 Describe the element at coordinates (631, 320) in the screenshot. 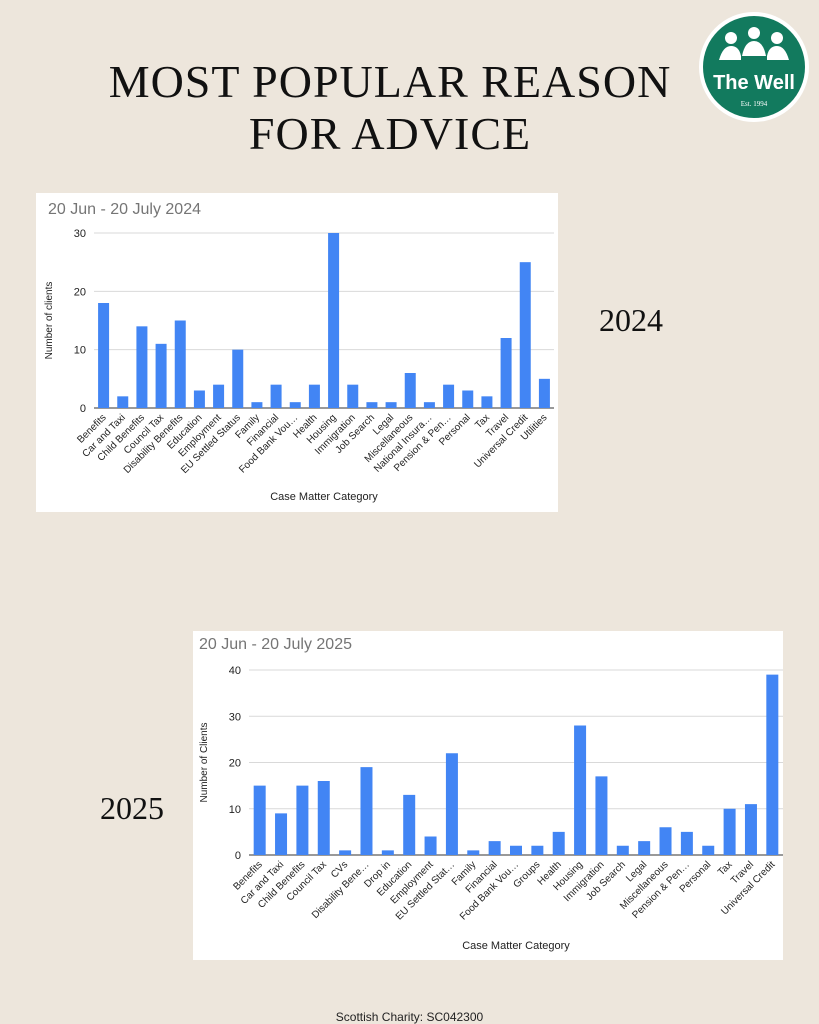

I see `year-label-2024: 2024` at that location.